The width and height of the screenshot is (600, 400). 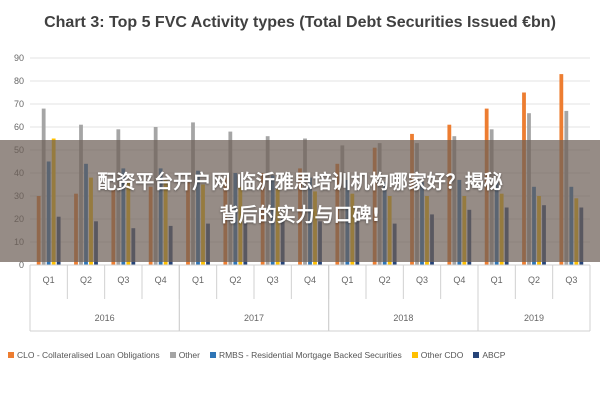 I want to click on legend-label: CLO - Collateralised Loan Obligations, so click(x=88, y=355).